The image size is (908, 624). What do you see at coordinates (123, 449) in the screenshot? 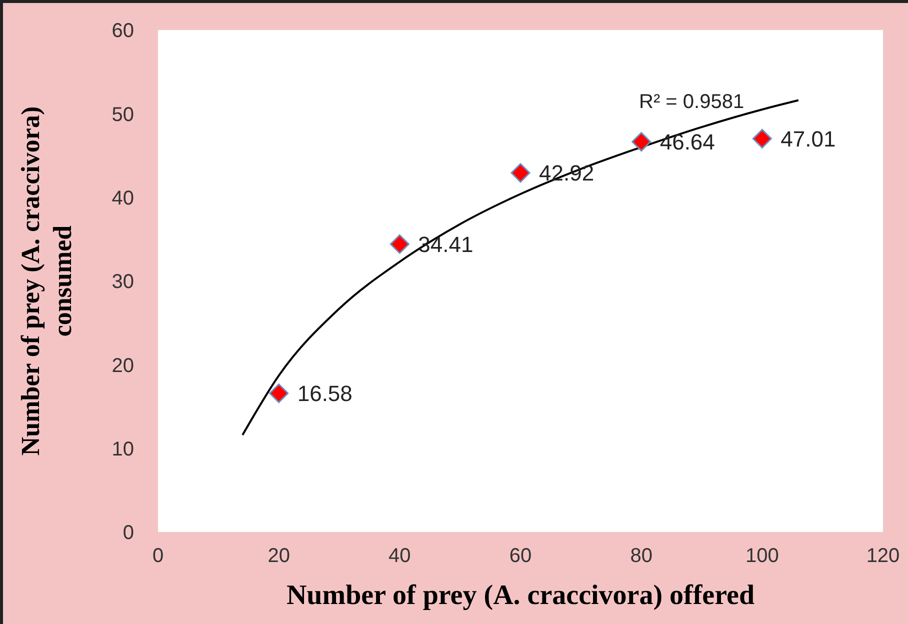
I see `y-tick-label: 10` at bounding box center [123, 449].